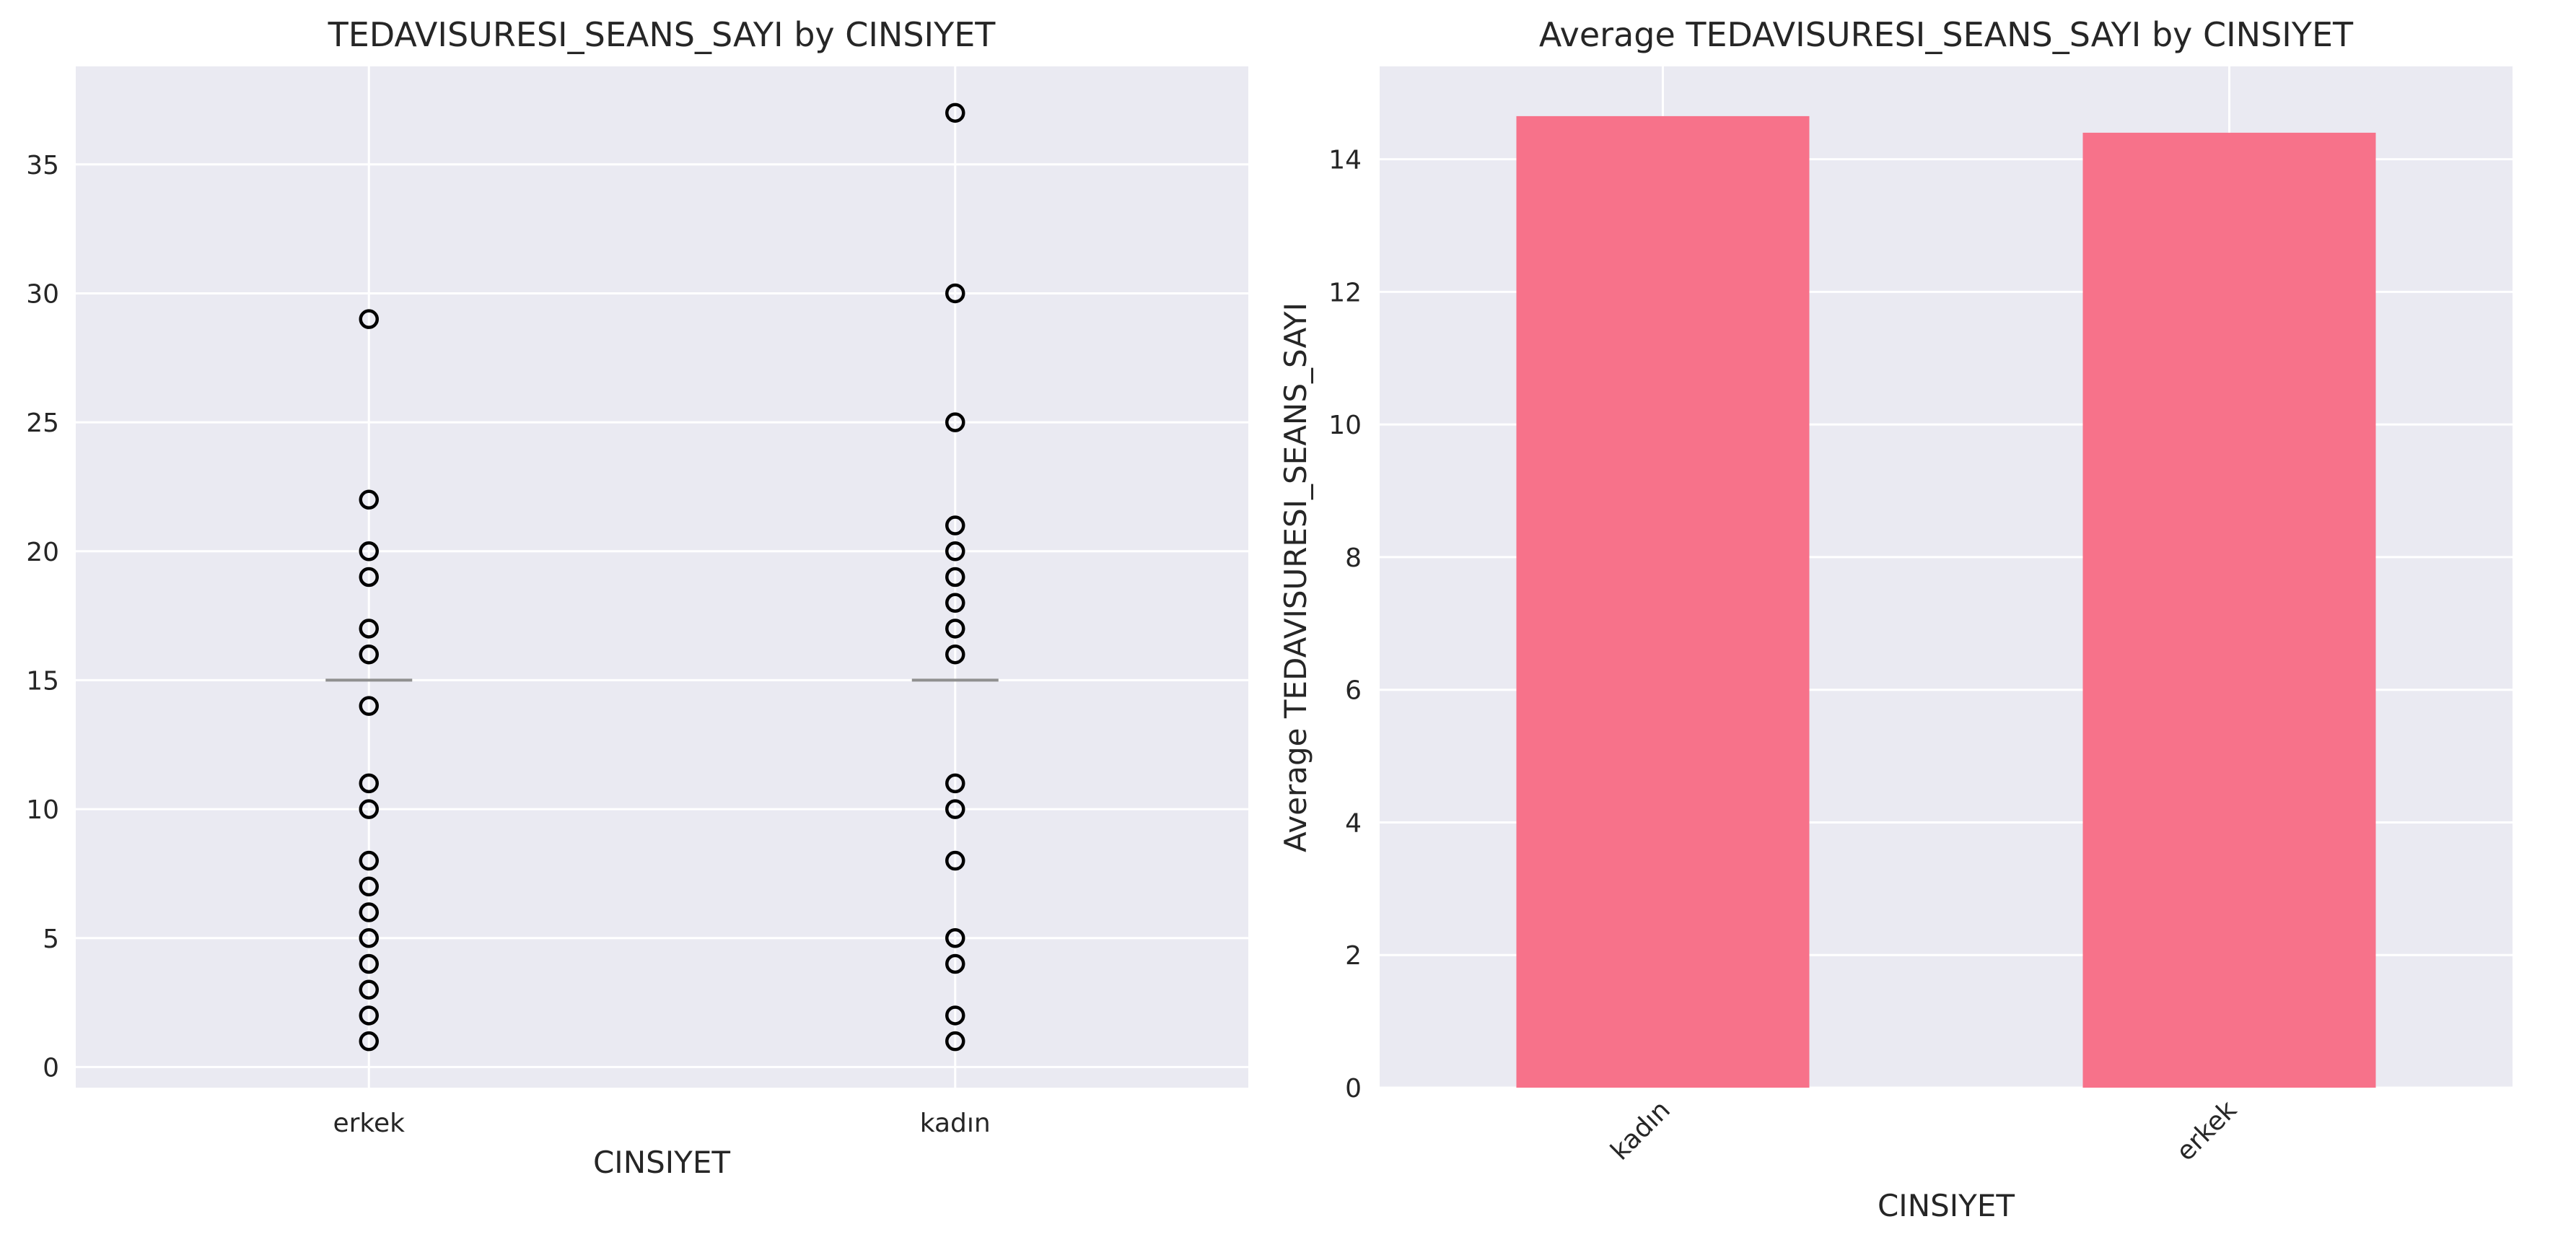 The image size is (2576, 1245). Describe the element at coordinates (42, 552) in the screenshot. I see `box-plot-y-tick-label: 20` at that location.